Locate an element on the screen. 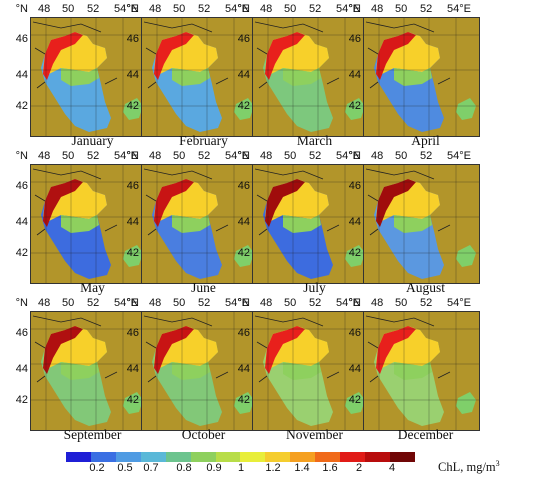 The height and width of the screenshot is (481, 550). colorbar-tick-label: 2 is located at coordinates (359, 468).